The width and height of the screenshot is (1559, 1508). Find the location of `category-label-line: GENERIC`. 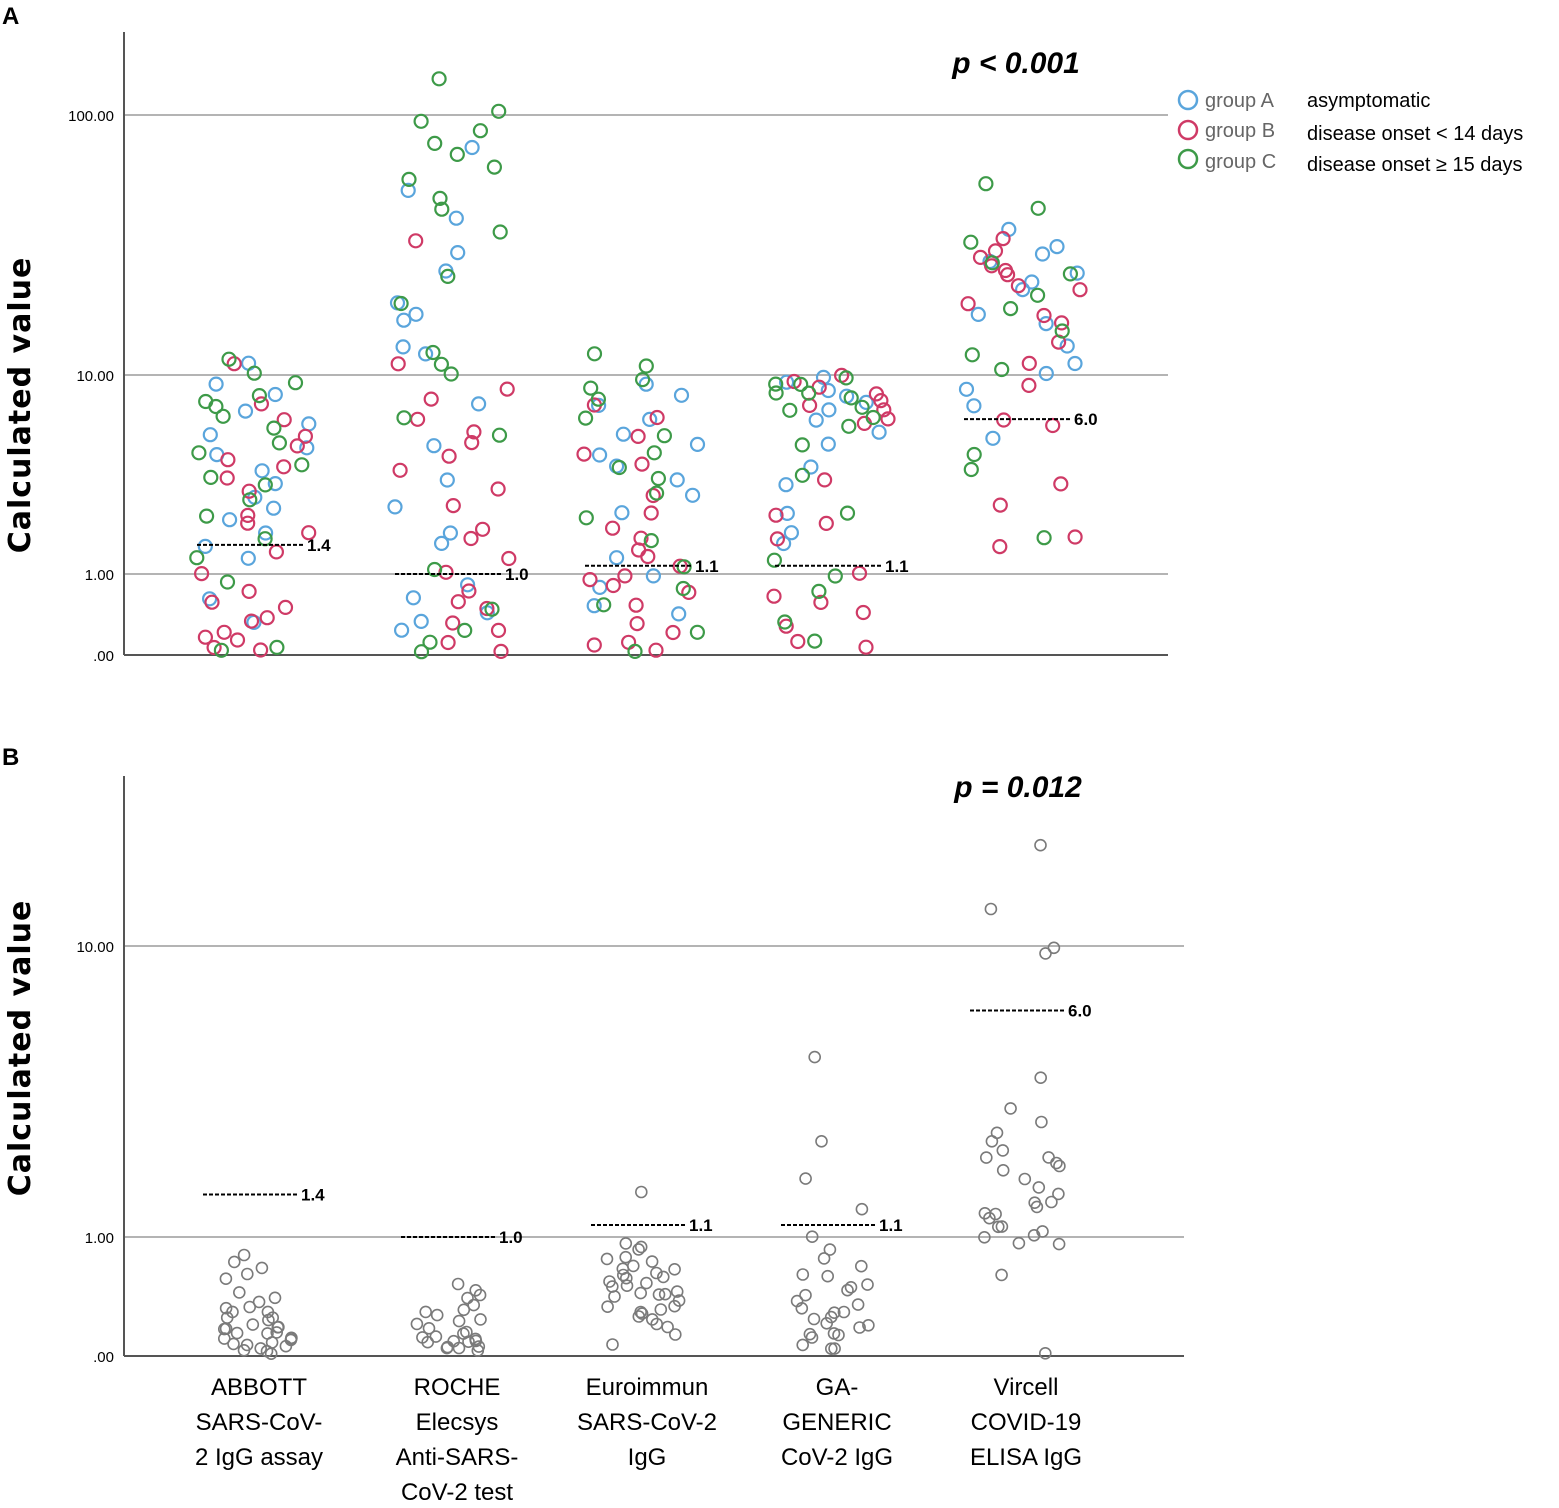

category-label-line: GENERIC is located at coordinates (836, 1422).